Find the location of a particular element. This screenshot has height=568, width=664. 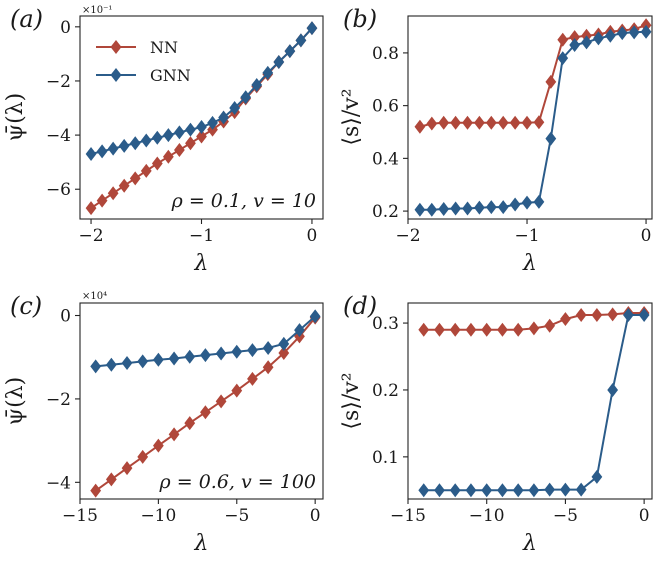

panel-label: (a) is located at coordinates (26, 19).